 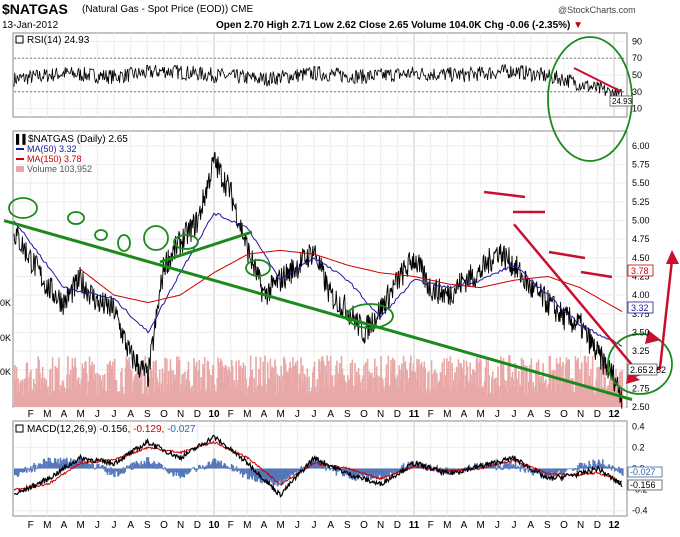 What do you see at coordinates (414, 525) in the screenshot?
I see `x-tick-label: 11` at bounding box center [414, 525].